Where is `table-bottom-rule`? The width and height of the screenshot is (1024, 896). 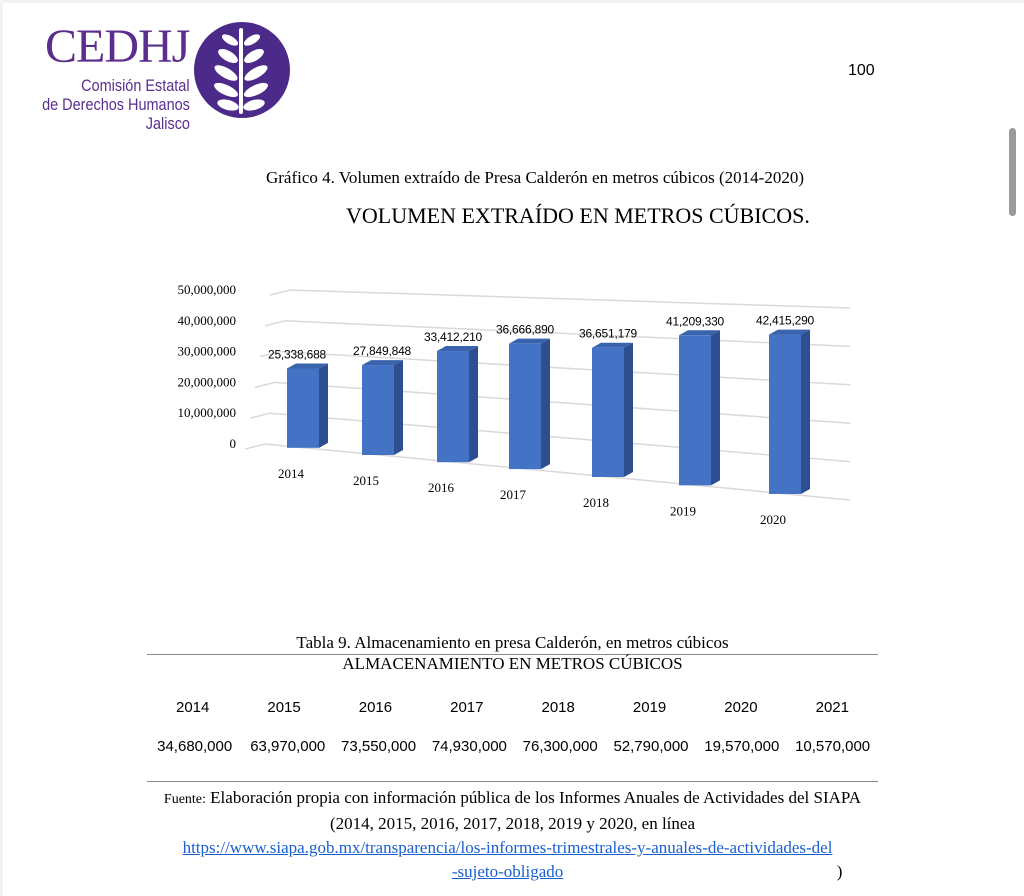
table-bottom-rule is located at coordinates (512, 781).